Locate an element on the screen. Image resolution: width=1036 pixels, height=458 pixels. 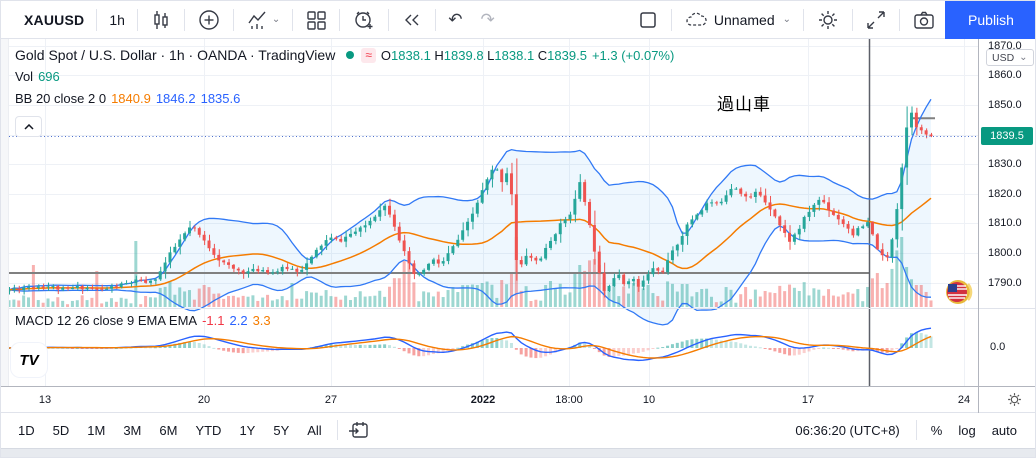
fullscreen-icon is located at coordinates (876, 19).